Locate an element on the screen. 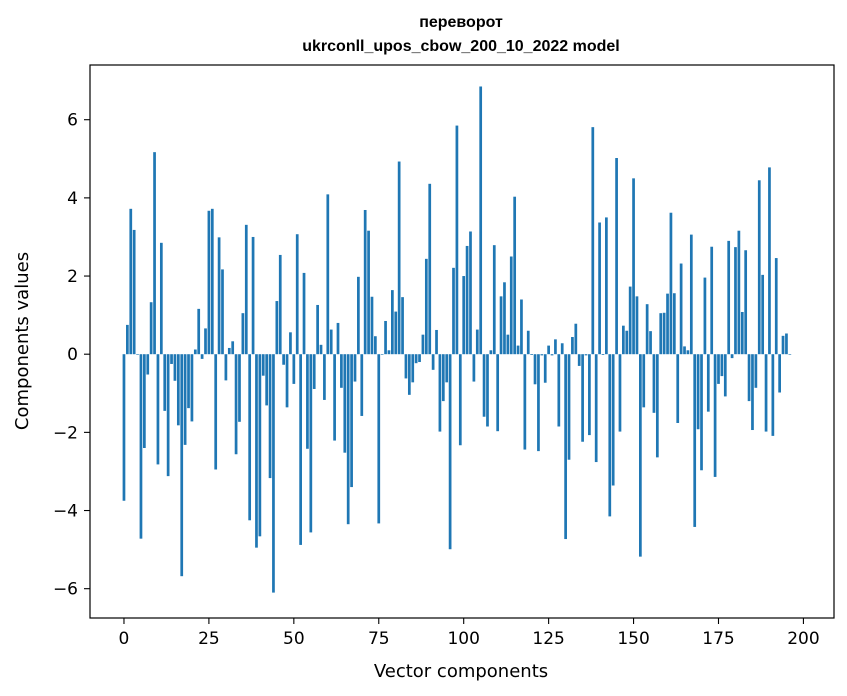  x-axis-label: Vector components is located at coordinates (461, 671).